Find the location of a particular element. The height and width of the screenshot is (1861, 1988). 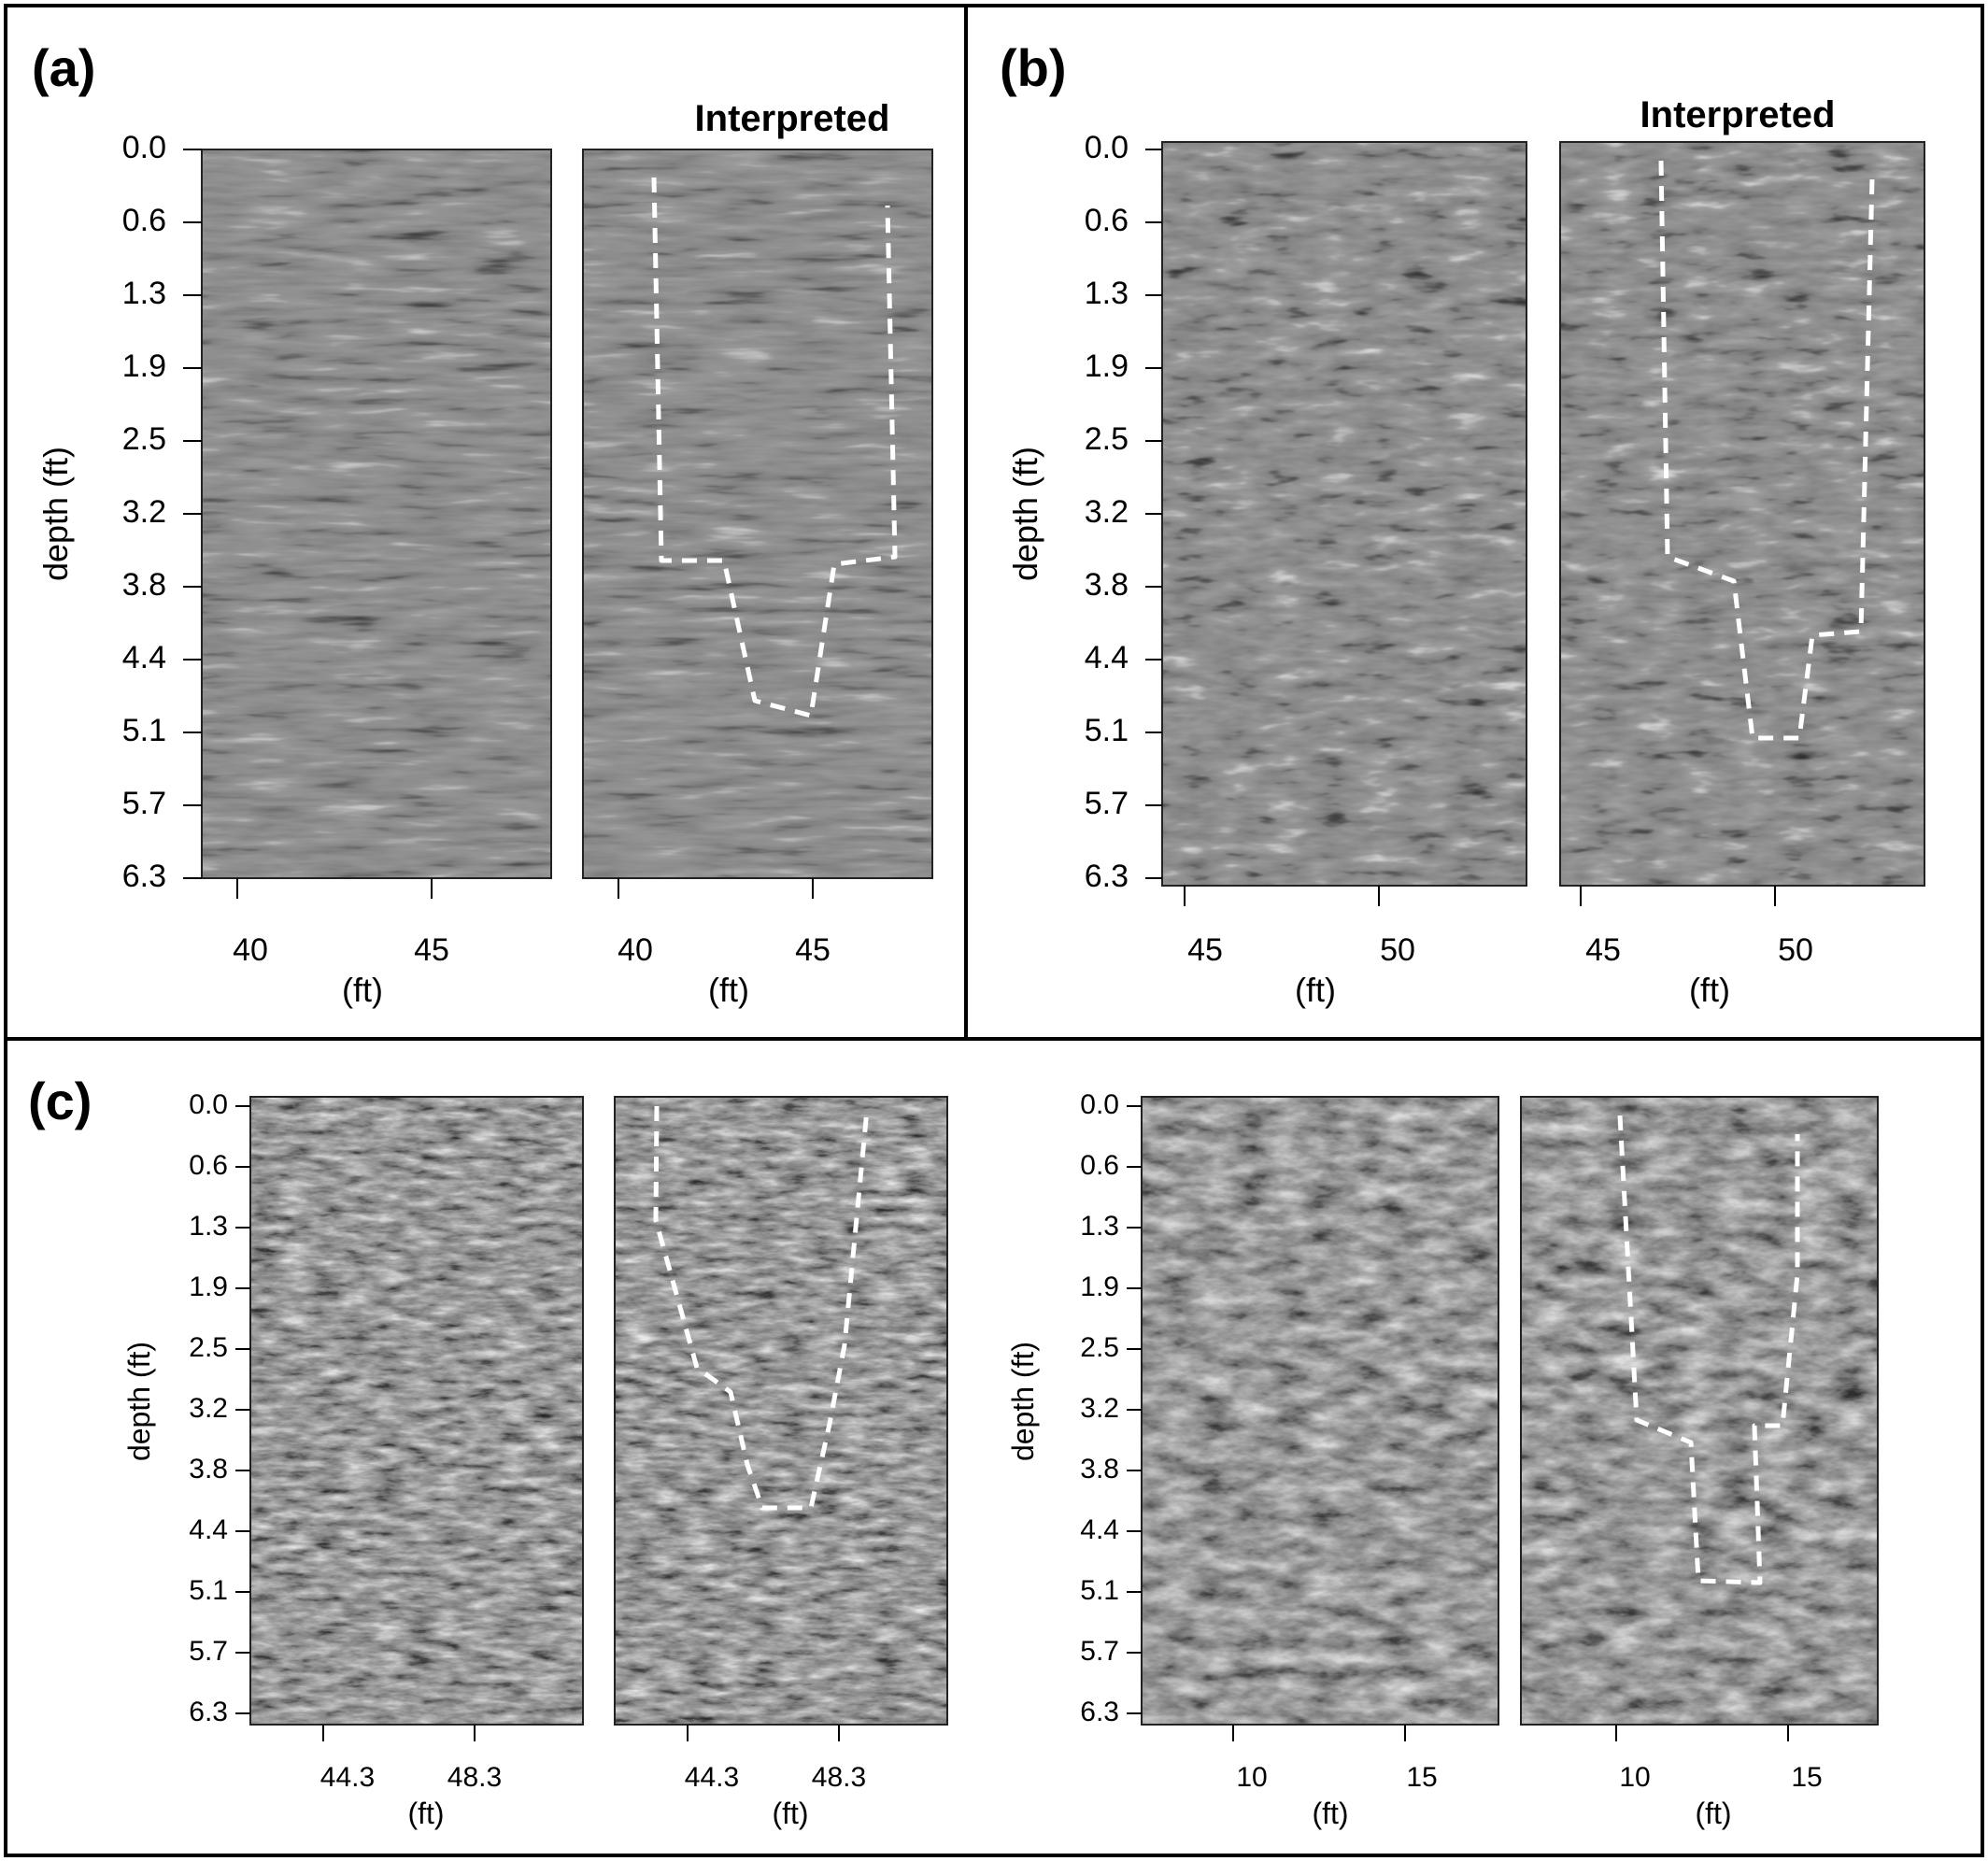

panel-a-interp-x-label: (ft) is located at coordinates (728, 990).